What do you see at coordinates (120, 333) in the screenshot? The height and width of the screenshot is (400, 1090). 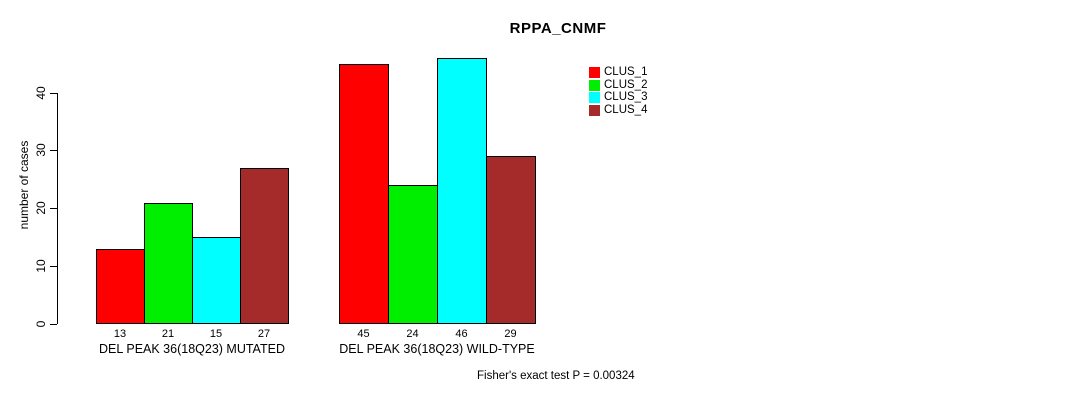 I see `bar-value-label: 13` at bounding box center [120, 333].